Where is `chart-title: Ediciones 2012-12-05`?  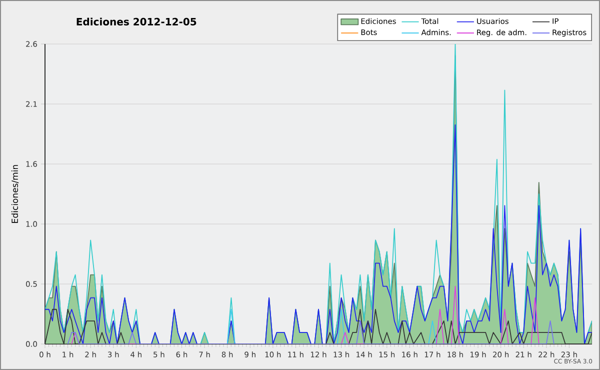
chart-title: Ediciones 2012-12-05 is located at coordinates (136, 22).